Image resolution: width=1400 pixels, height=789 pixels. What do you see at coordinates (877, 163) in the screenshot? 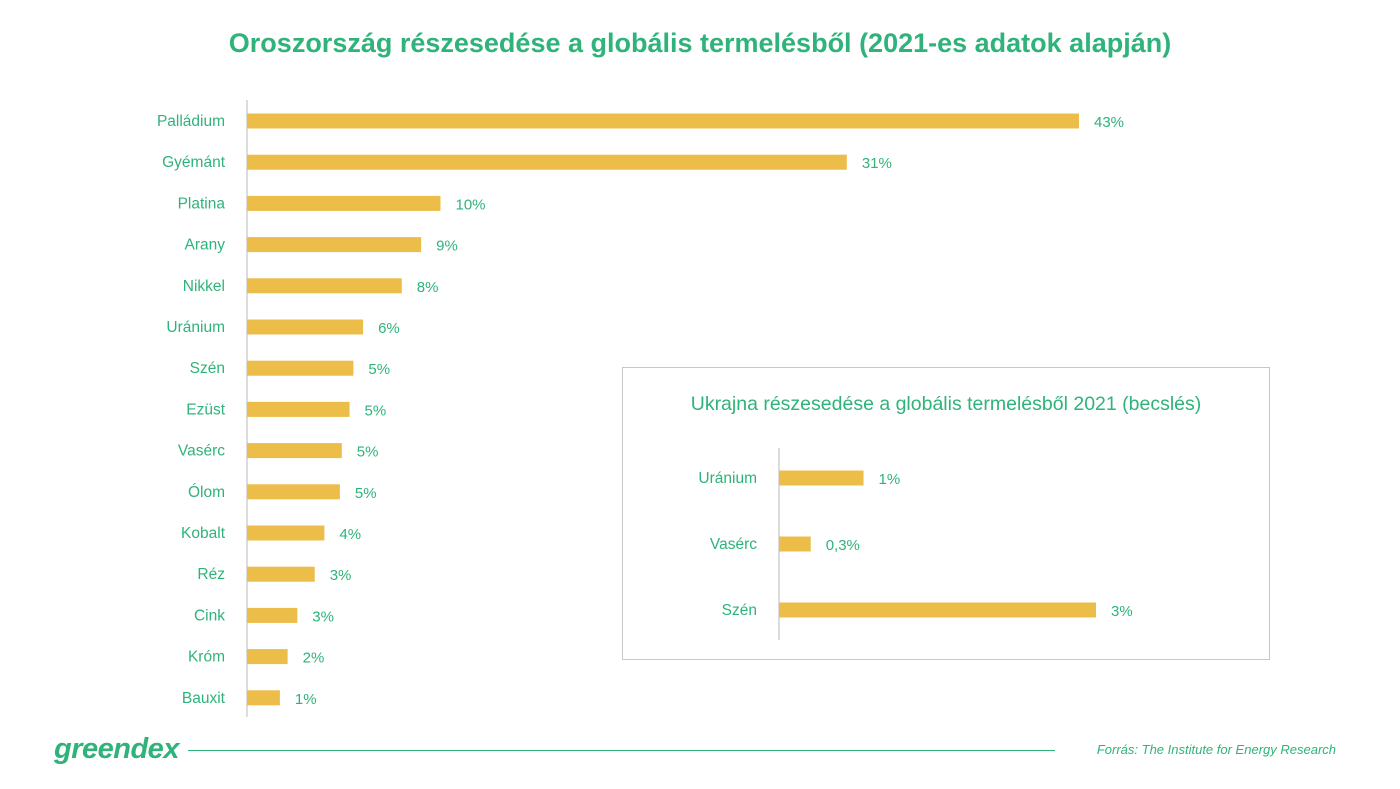
I see `main-value-label-gyemant: 31%` at bounding box center [877, 163].